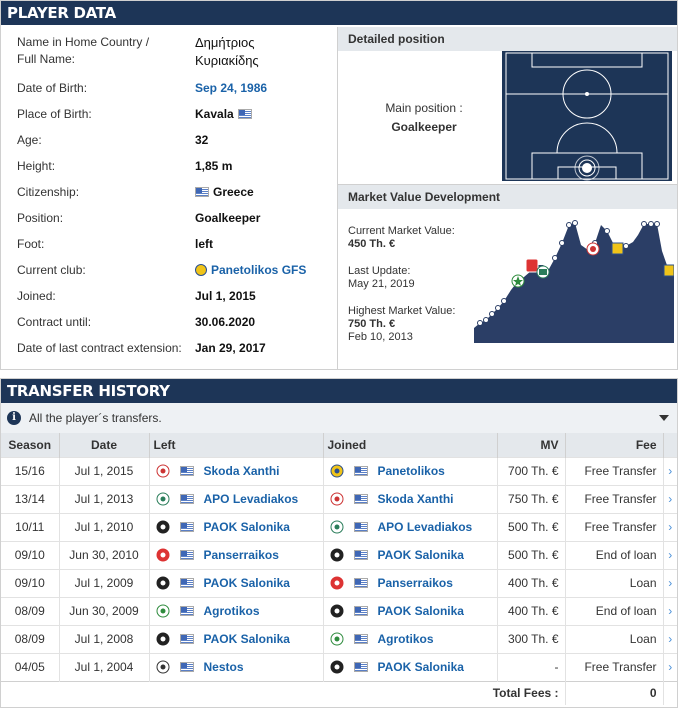 This screenshot has height=708, width=678. Describe the element at coordinates (339, 418) in the screenshot. I see `transfer-info-bar: i All the player´s transfers.` at that location.